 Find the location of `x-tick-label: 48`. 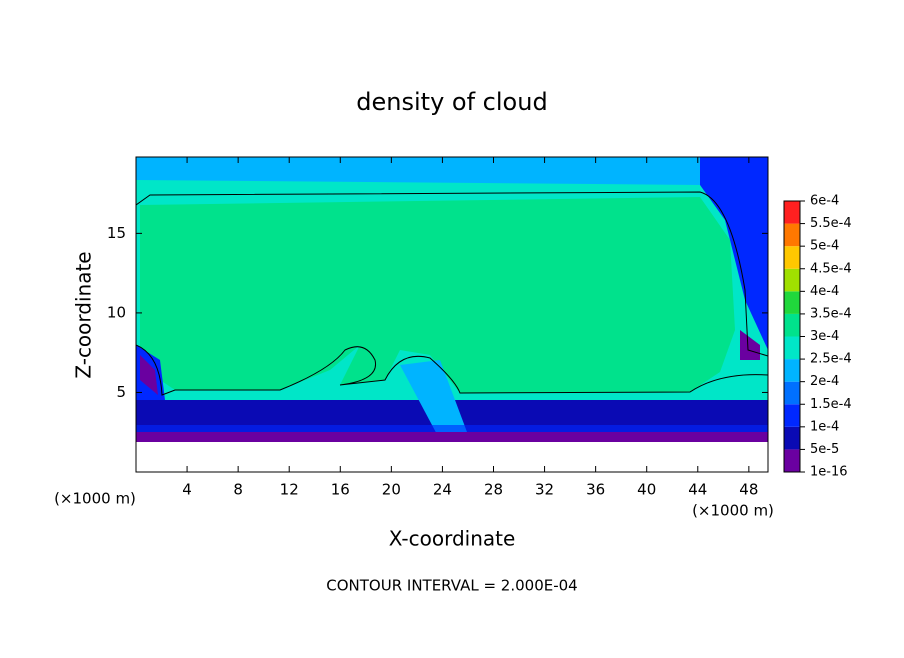

x-tick-label: 48 is located at coordinates (748, 490).